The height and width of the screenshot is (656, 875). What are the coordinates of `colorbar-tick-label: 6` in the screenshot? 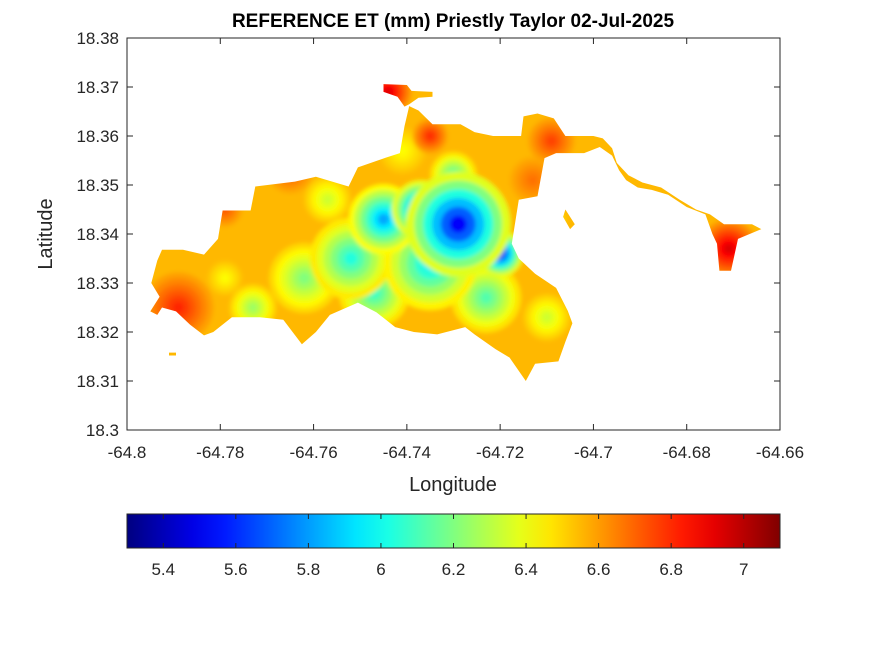 It's located at (380, 569).